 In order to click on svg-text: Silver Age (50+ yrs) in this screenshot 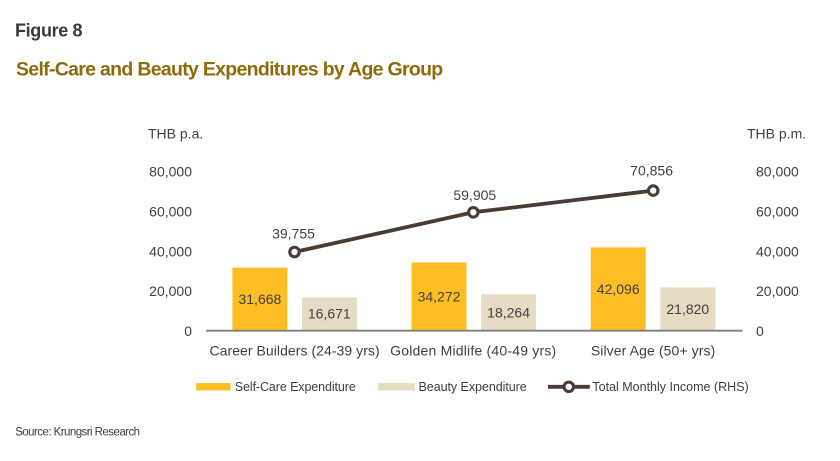, I will do `click(653, 351)`.